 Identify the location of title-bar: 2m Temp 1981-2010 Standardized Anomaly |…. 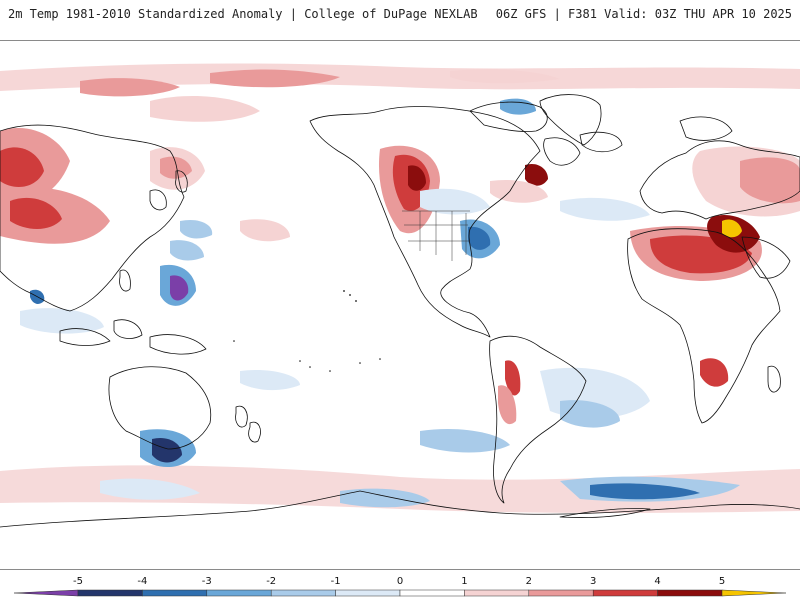
(400, 20).